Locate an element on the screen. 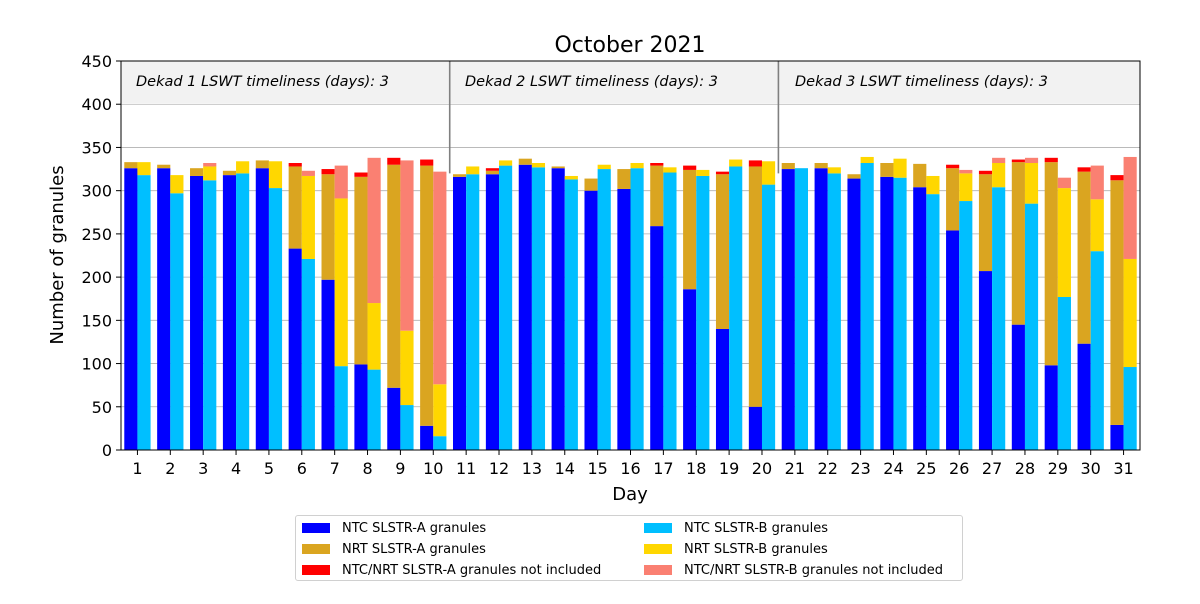 This screenshot has height=604, width=1200. y-tick-label: 250 is located at coordinates (96, 234).